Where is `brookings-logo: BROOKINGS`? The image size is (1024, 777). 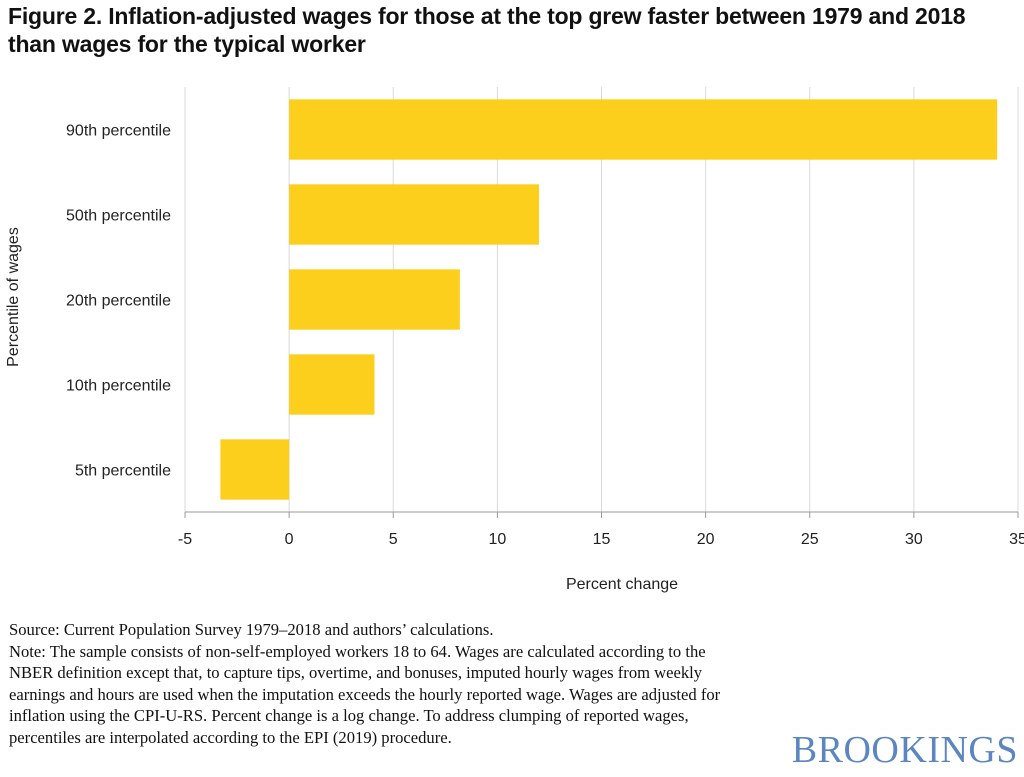 brookings-logo: BROOKINGS is located at coordinates (904, 750).